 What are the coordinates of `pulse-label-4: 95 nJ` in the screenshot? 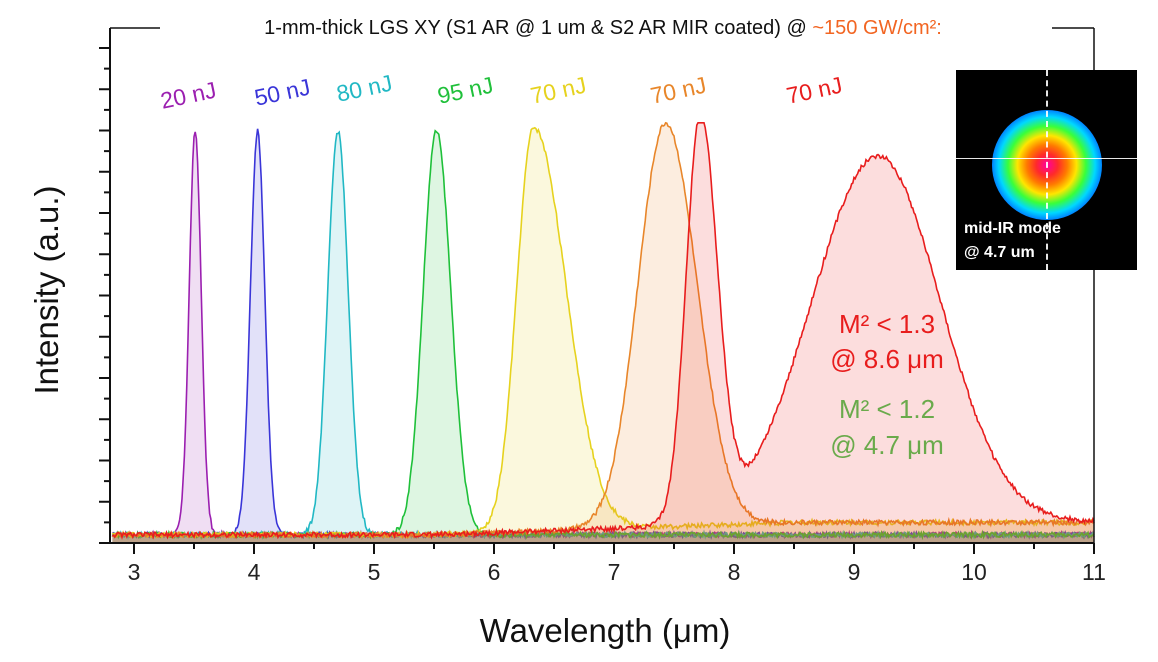 It's located at (465, 90).